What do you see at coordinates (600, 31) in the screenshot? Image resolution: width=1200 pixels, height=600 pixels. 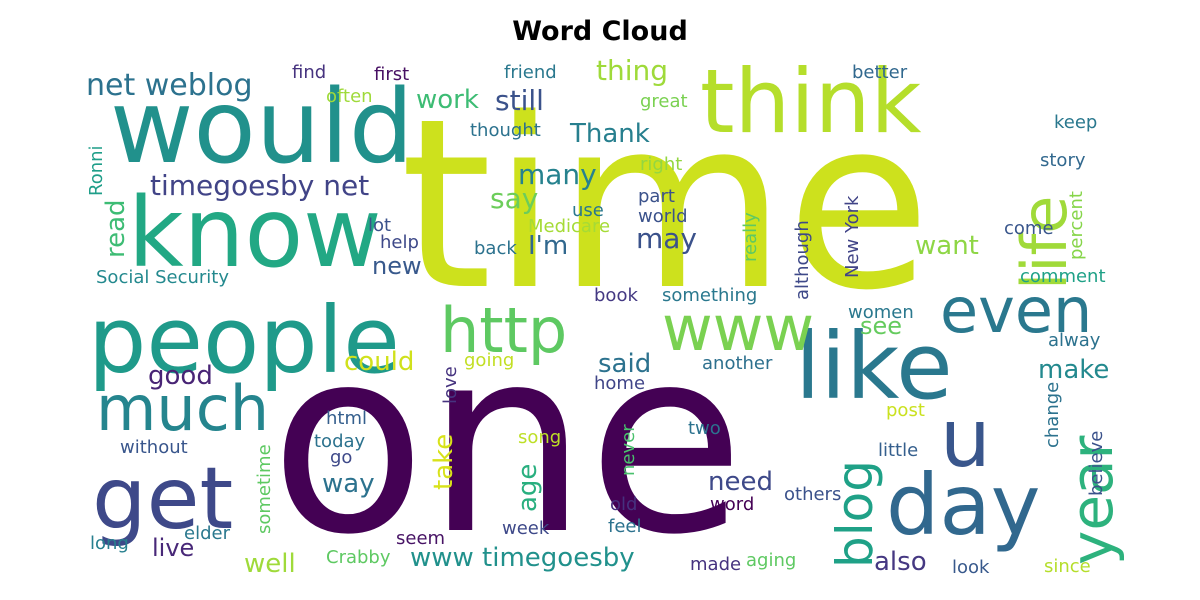 I see `chart-title: Word Cloud` at bounding box center [600, 31].